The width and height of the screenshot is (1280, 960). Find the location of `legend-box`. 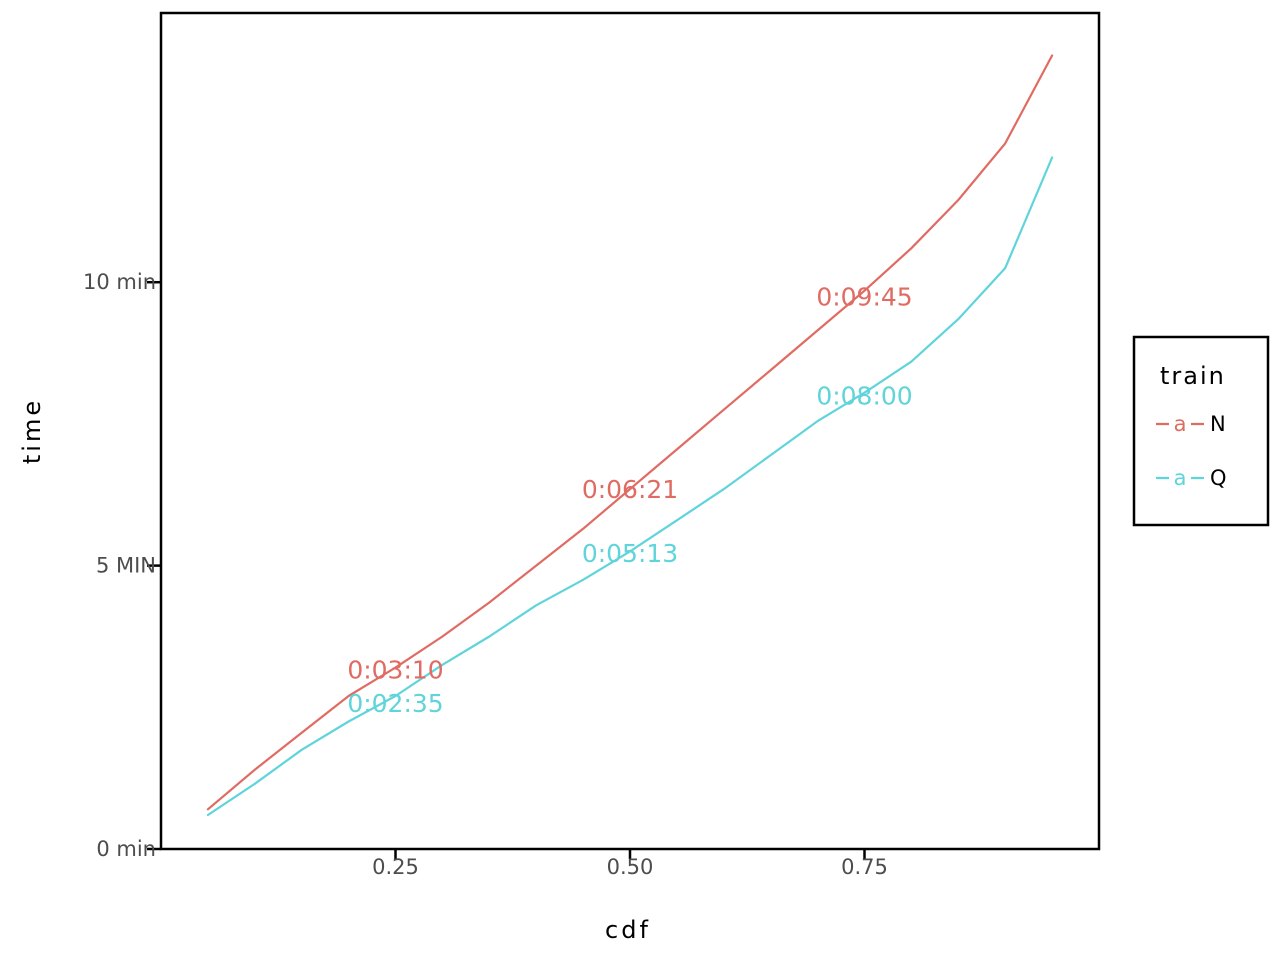

legend-box is located at coordinates (1201, 431).